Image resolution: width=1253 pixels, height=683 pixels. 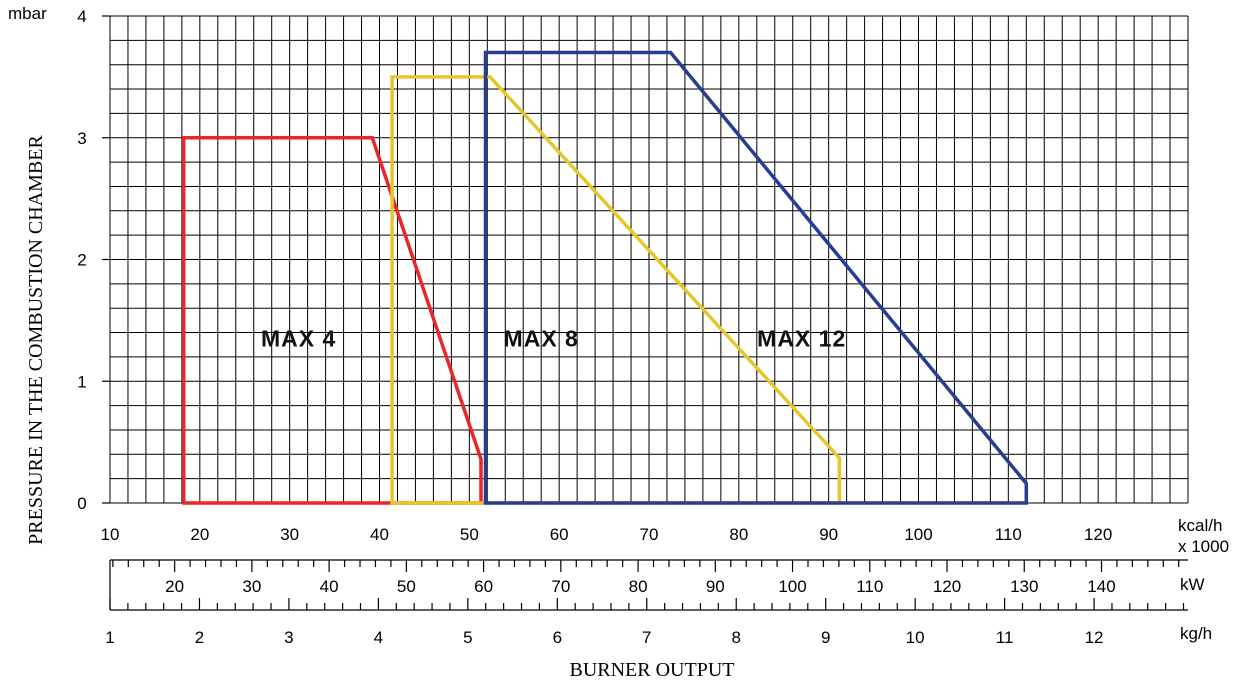 I want to click on kgh-tick-label: 6, so click(x=557, y=637).